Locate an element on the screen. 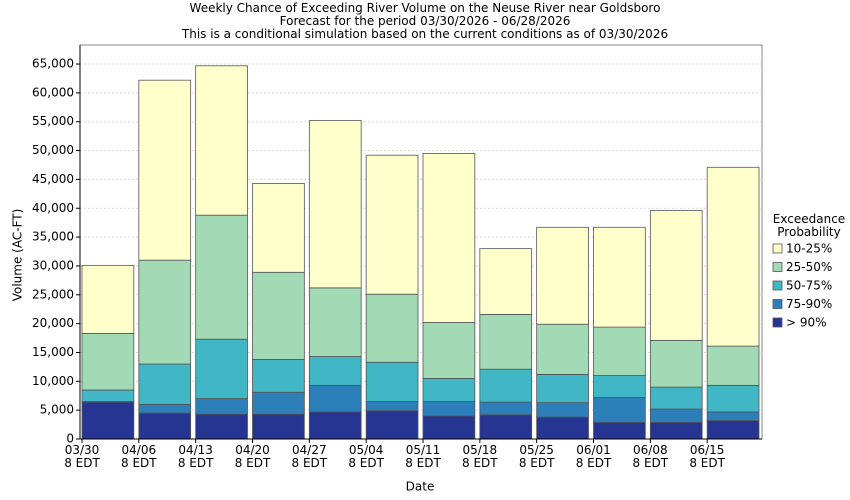  y-tick-label: 15,000 is located at coordinates (53, 352).